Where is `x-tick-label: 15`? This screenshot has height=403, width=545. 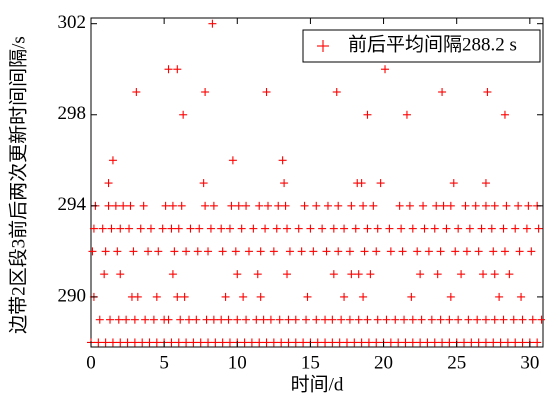
x-tick-label: 15 is located at coordinates (310, 362).